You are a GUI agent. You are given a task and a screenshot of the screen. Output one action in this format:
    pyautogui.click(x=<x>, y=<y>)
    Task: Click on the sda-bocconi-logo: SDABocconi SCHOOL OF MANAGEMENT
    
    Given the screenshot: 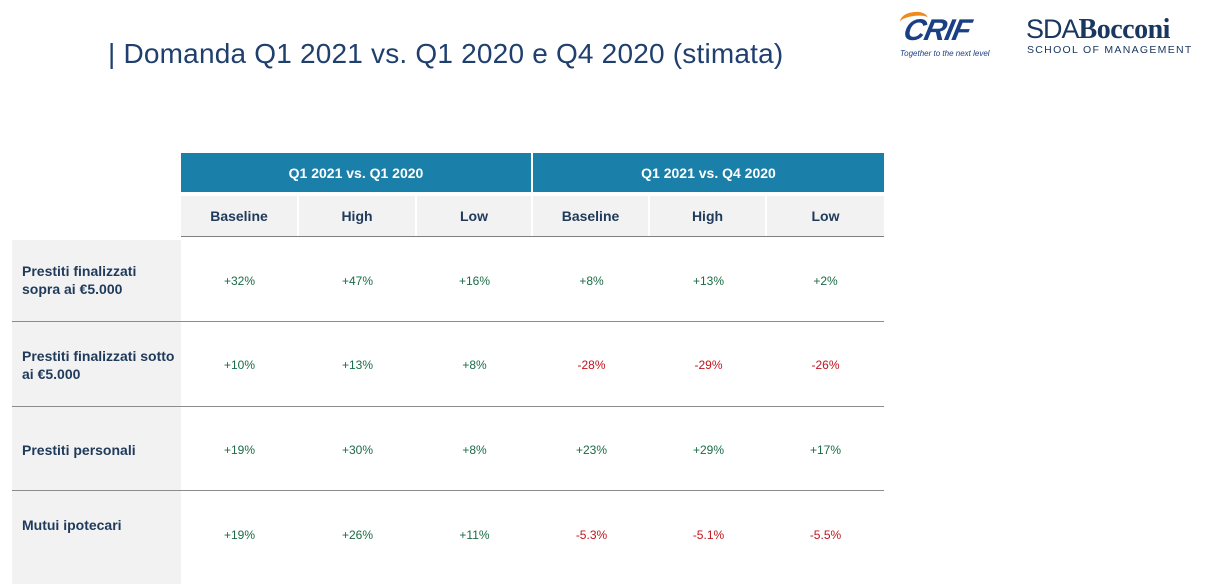 What is the action you would take?
    pyautogui.click(x=1112, y=37)
    